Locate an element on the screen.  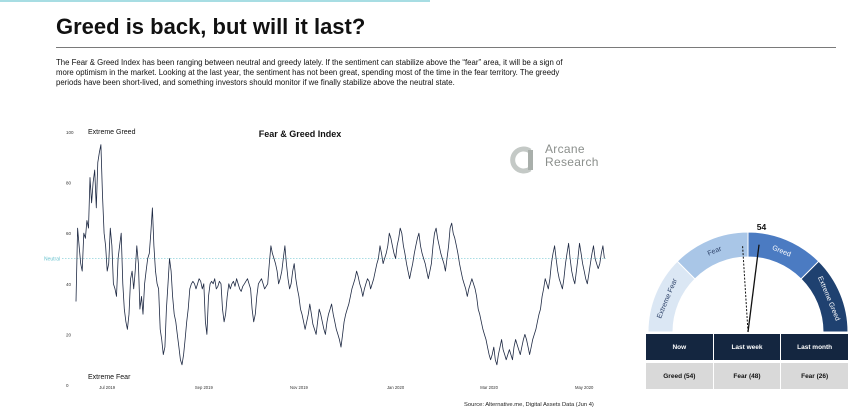
neutral-label: Neutral is located at coordinates (52, 260).